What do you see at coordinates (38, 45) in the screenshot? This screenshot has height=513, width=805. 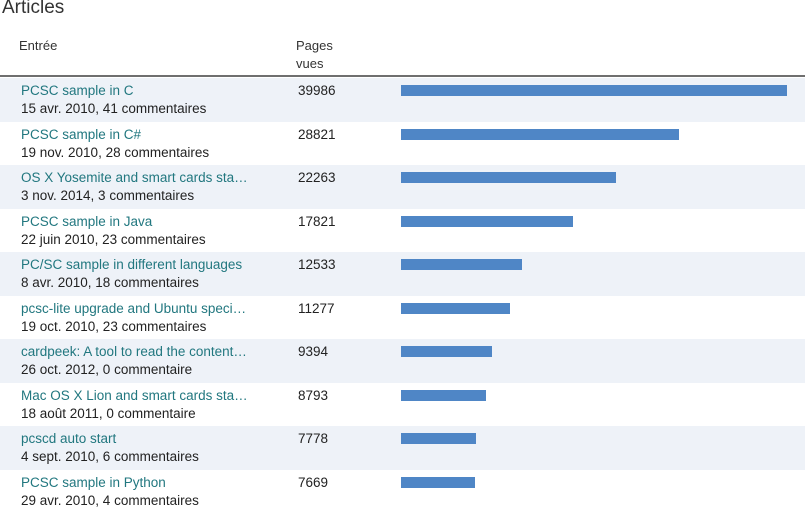 I see `column-header-entry: Entrée` at bounding box center [38, 45].